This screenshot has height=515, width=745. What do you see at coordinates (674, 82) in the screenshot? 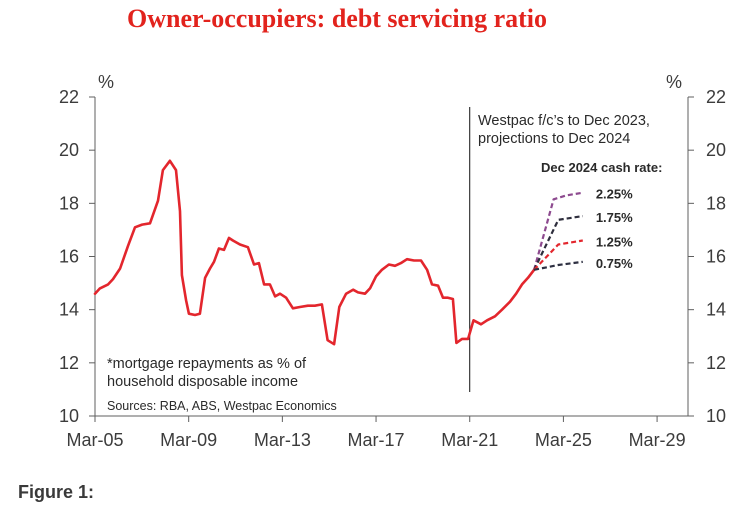
I see `y-axis-unit-right: %` at bounding box center [674, 82].